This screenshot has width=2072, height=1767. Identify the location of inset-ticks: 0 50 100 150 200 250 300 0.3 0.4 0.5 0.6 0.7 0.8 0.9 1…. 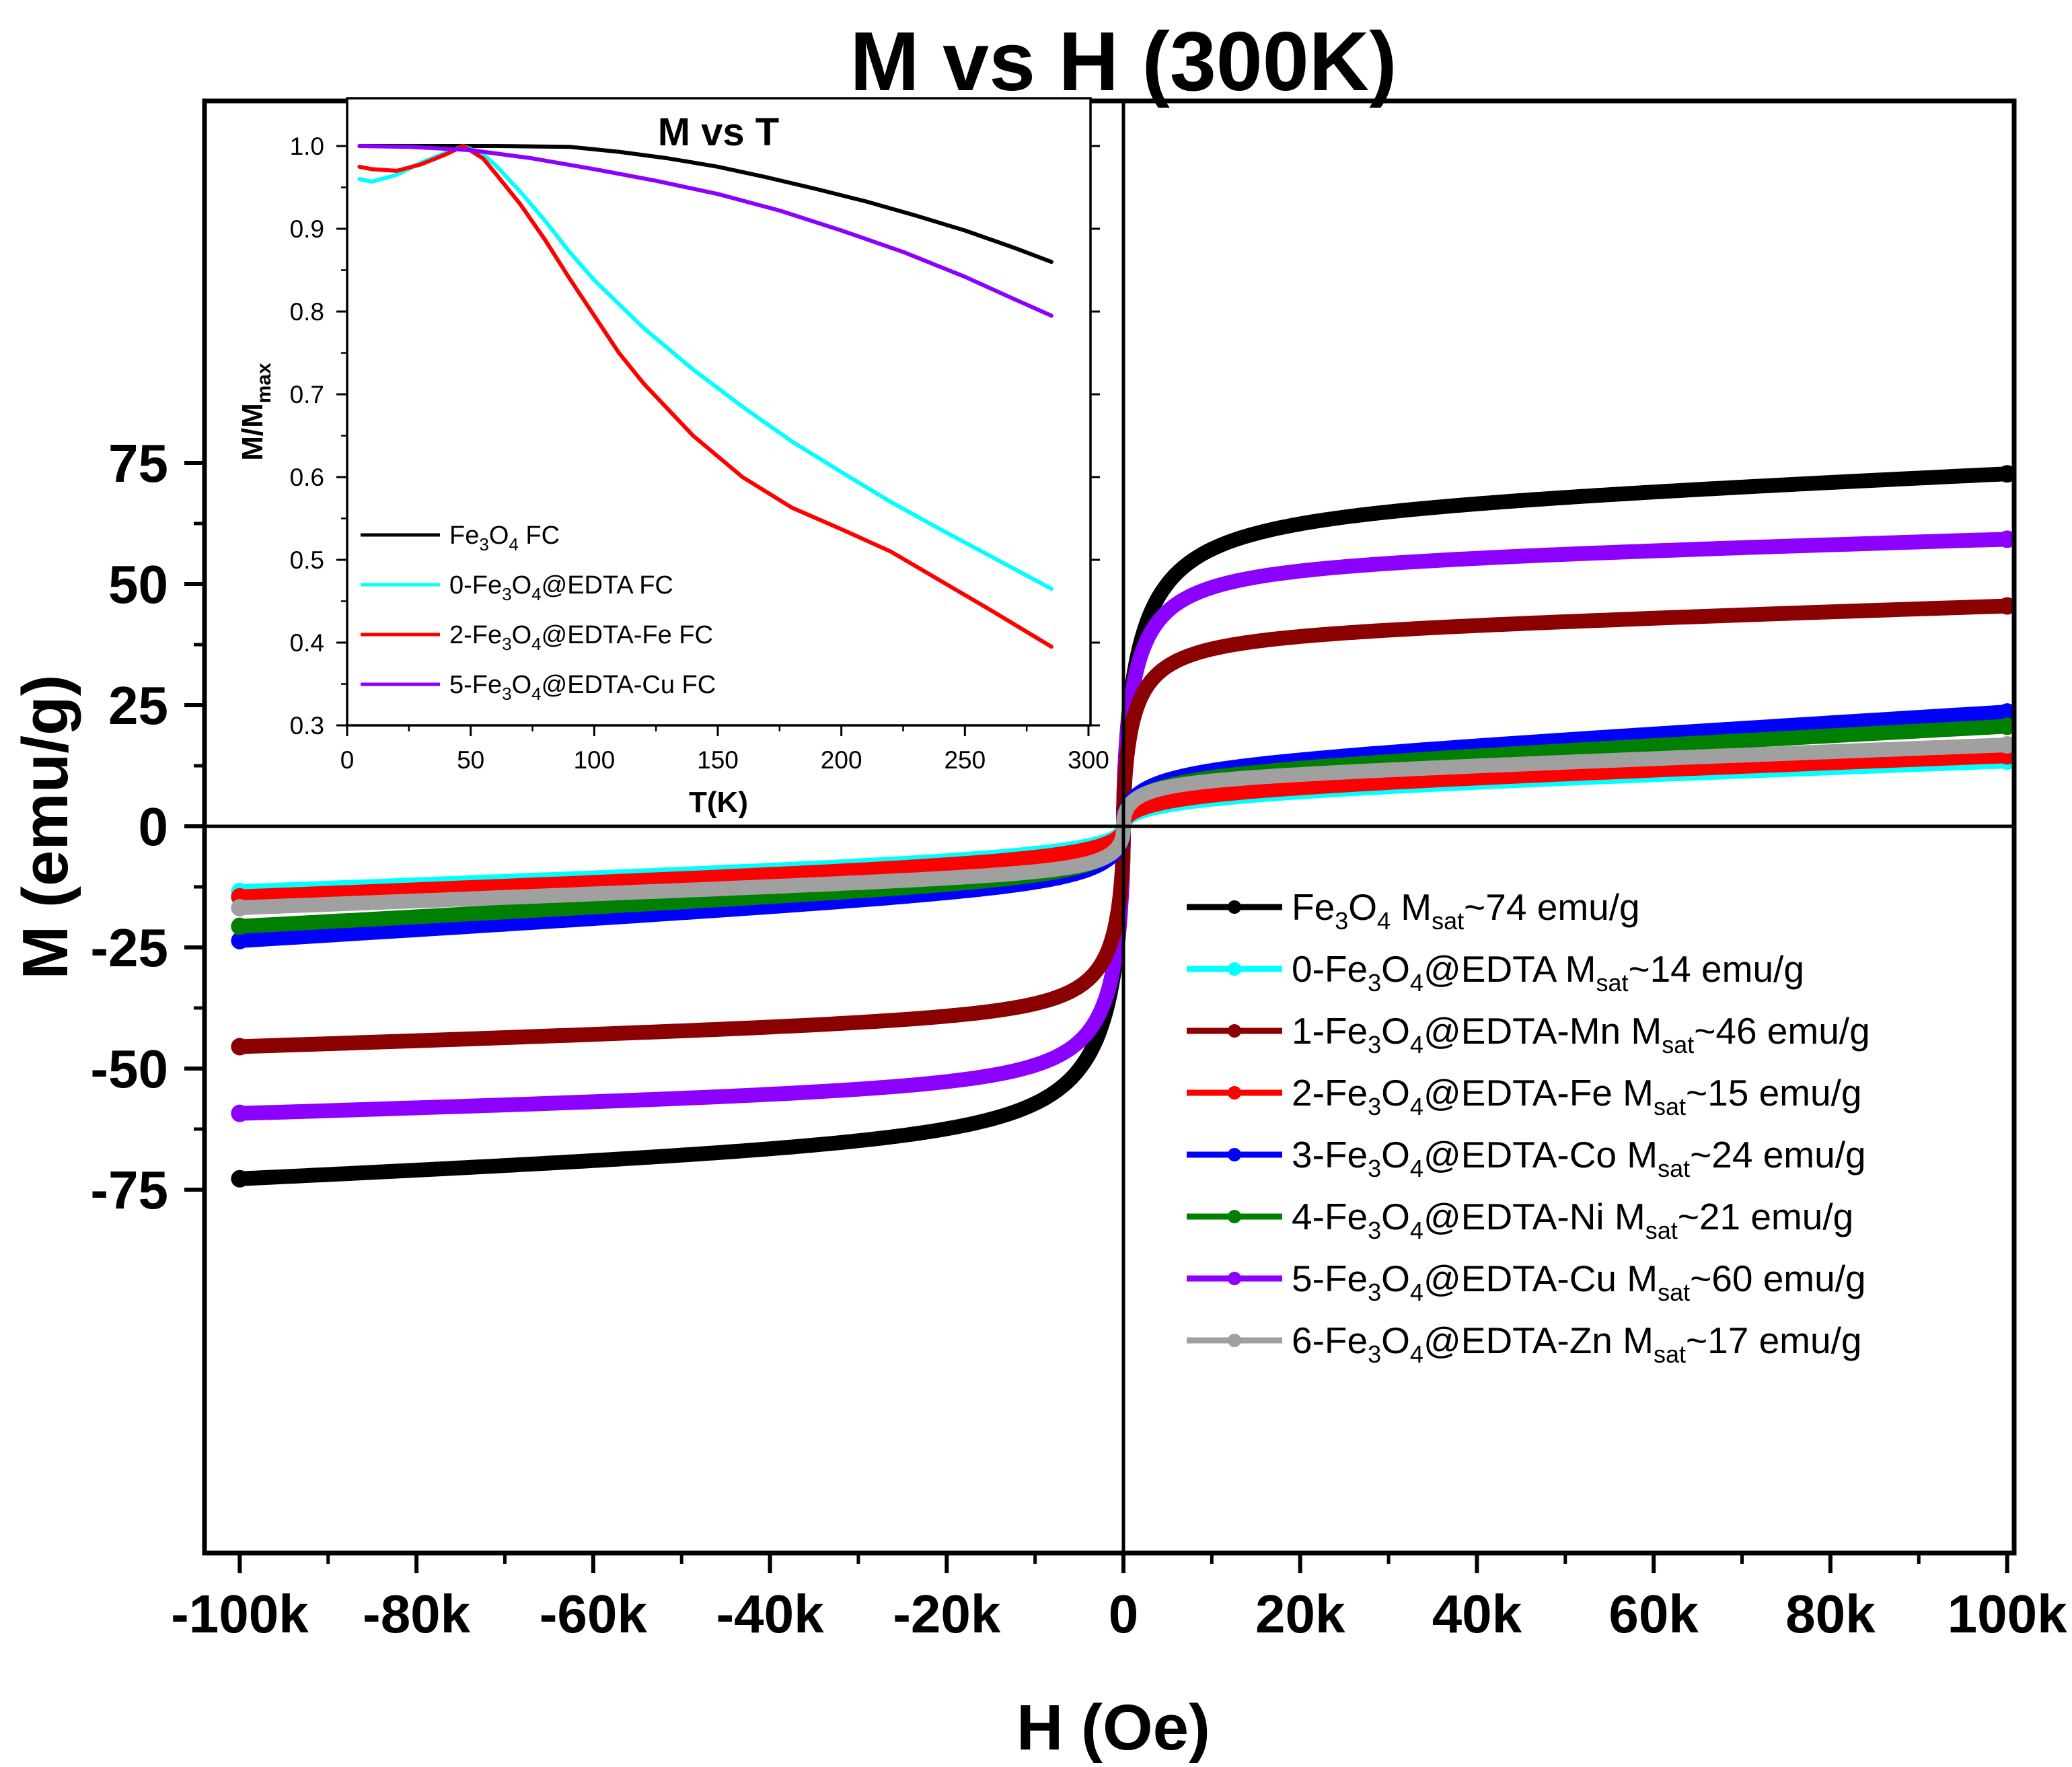
(699, 453).